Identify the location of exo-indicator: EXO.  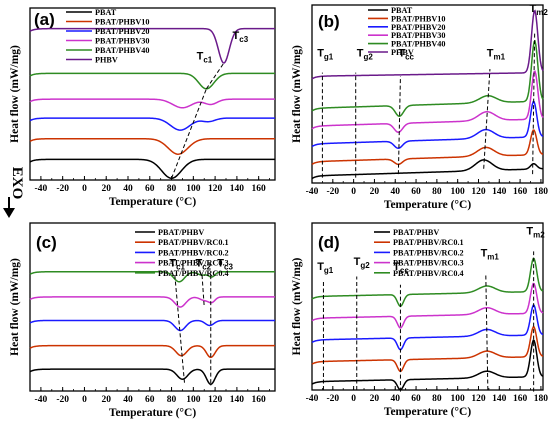
(14, 192).